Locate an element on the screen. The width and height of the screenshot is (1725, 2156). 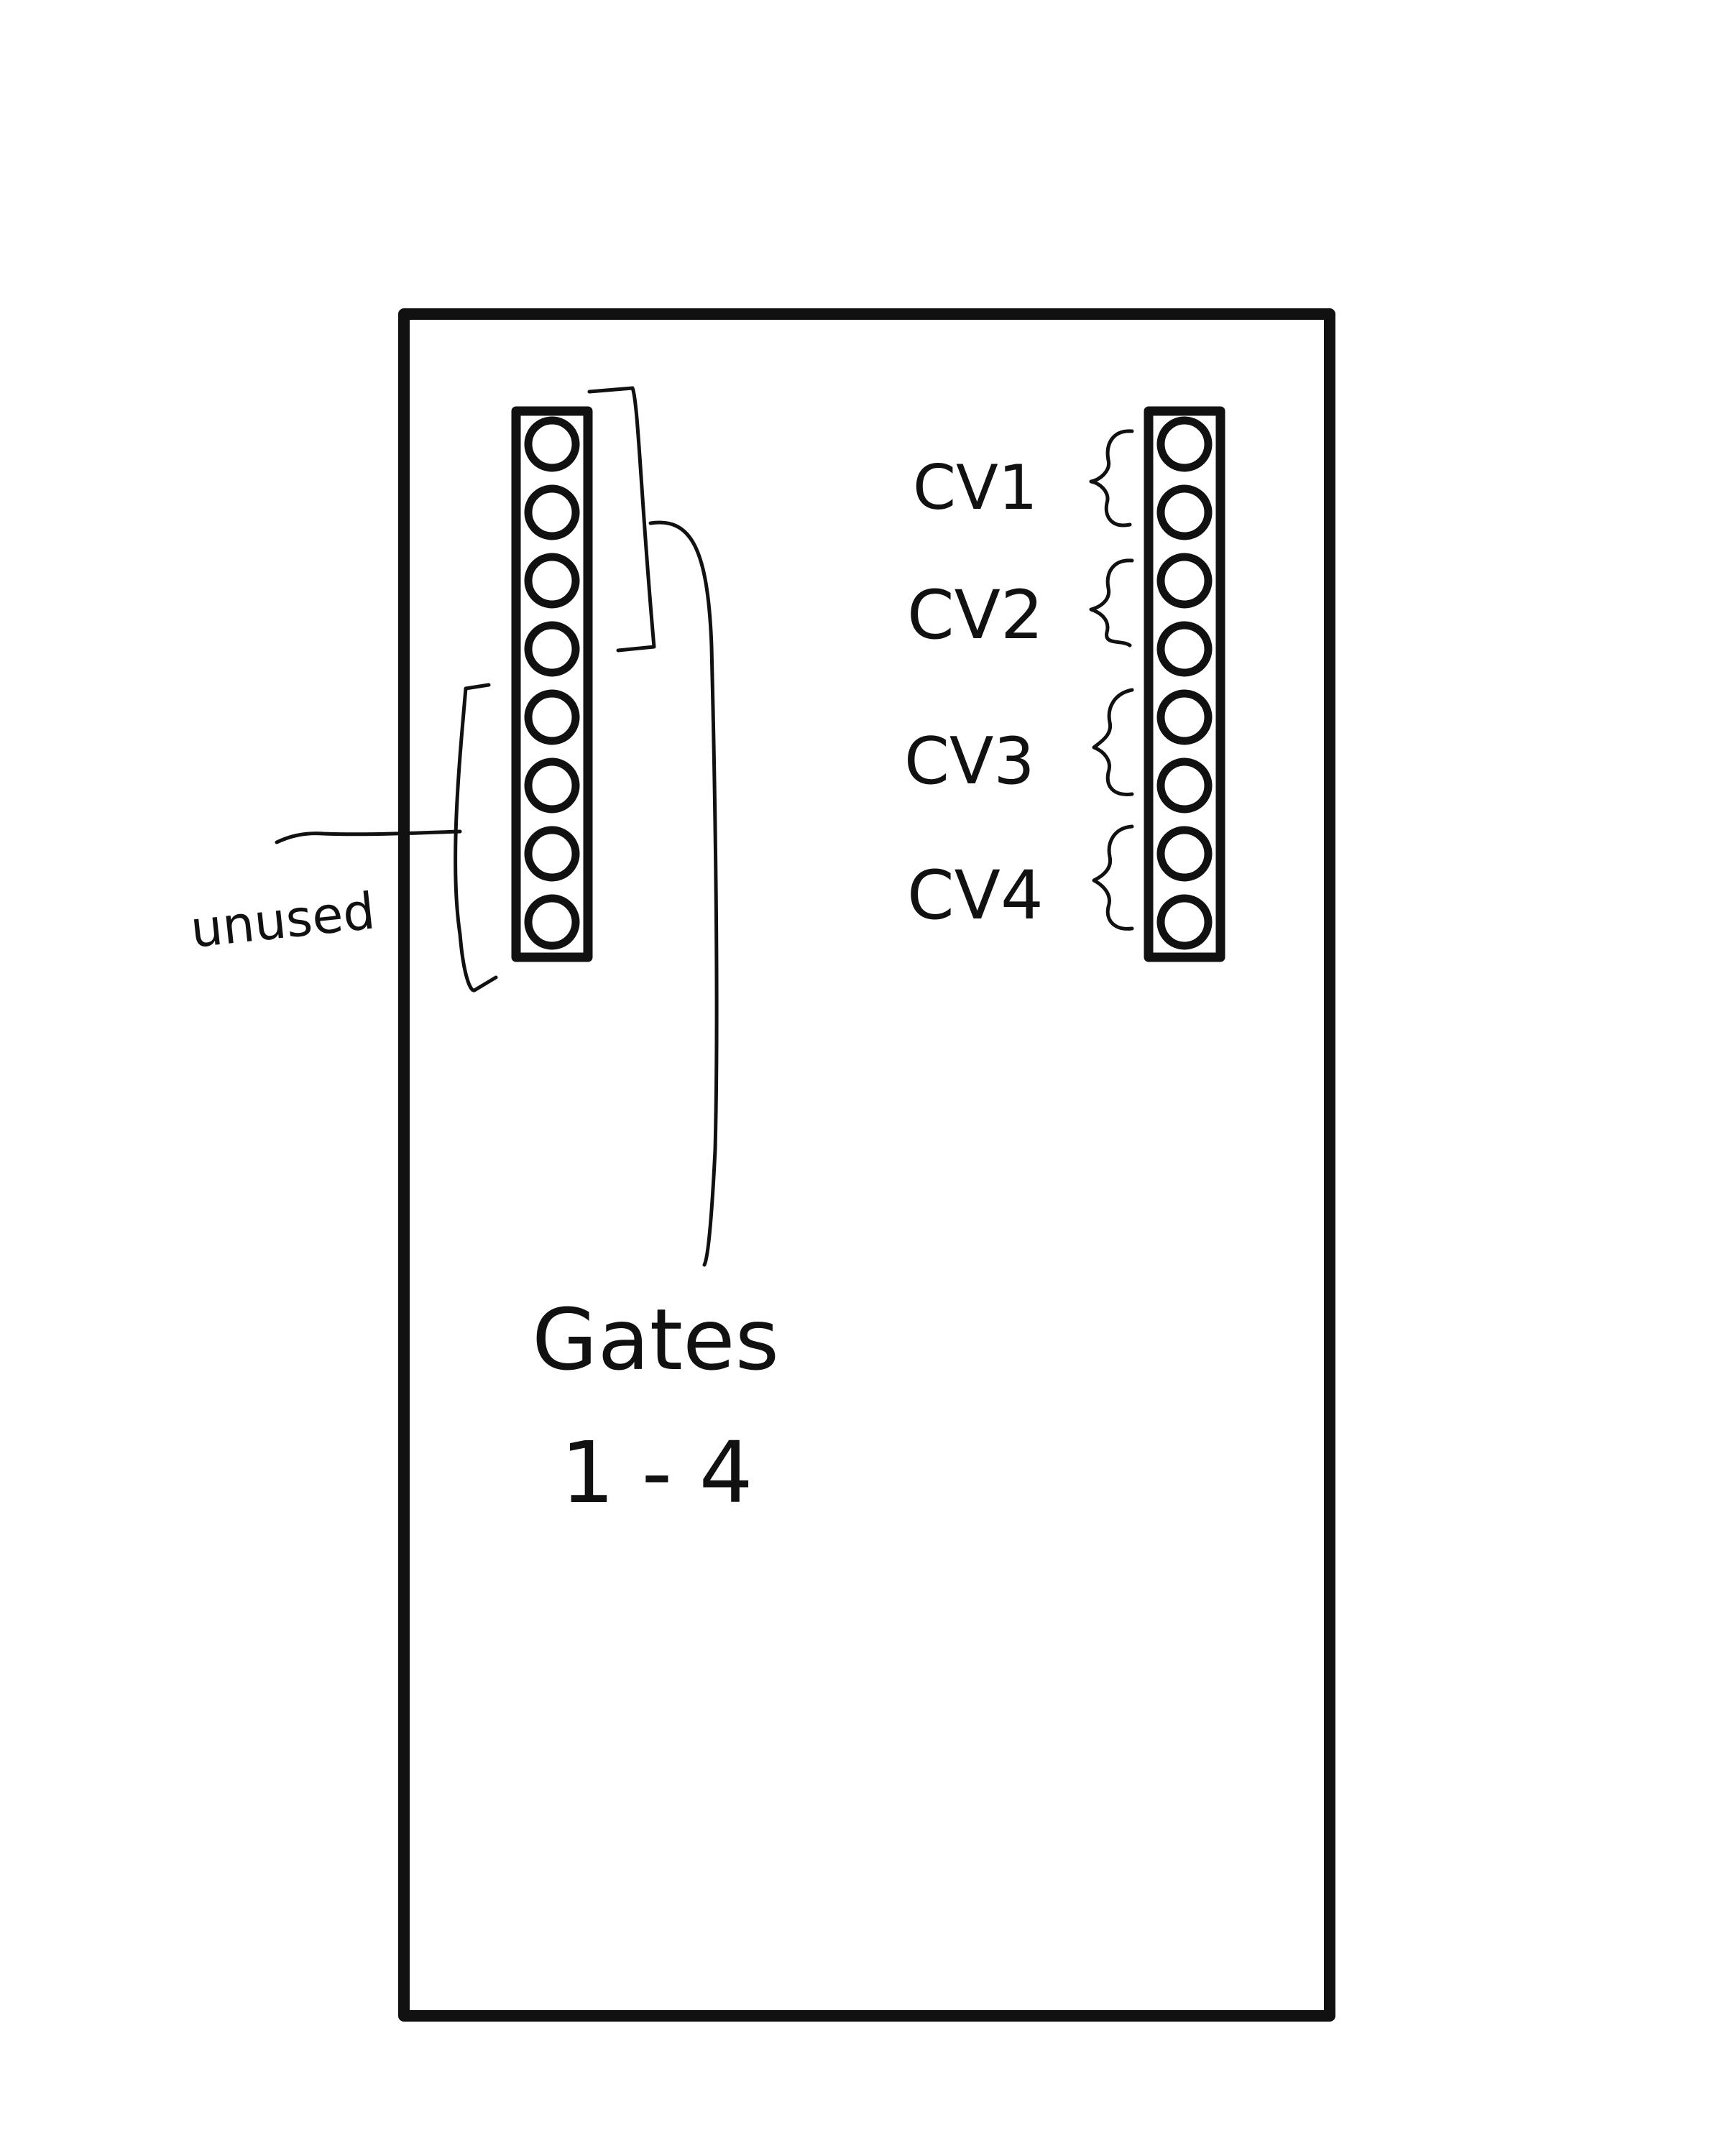
cv2-label: CV2 is located at coordinates (975, 615).